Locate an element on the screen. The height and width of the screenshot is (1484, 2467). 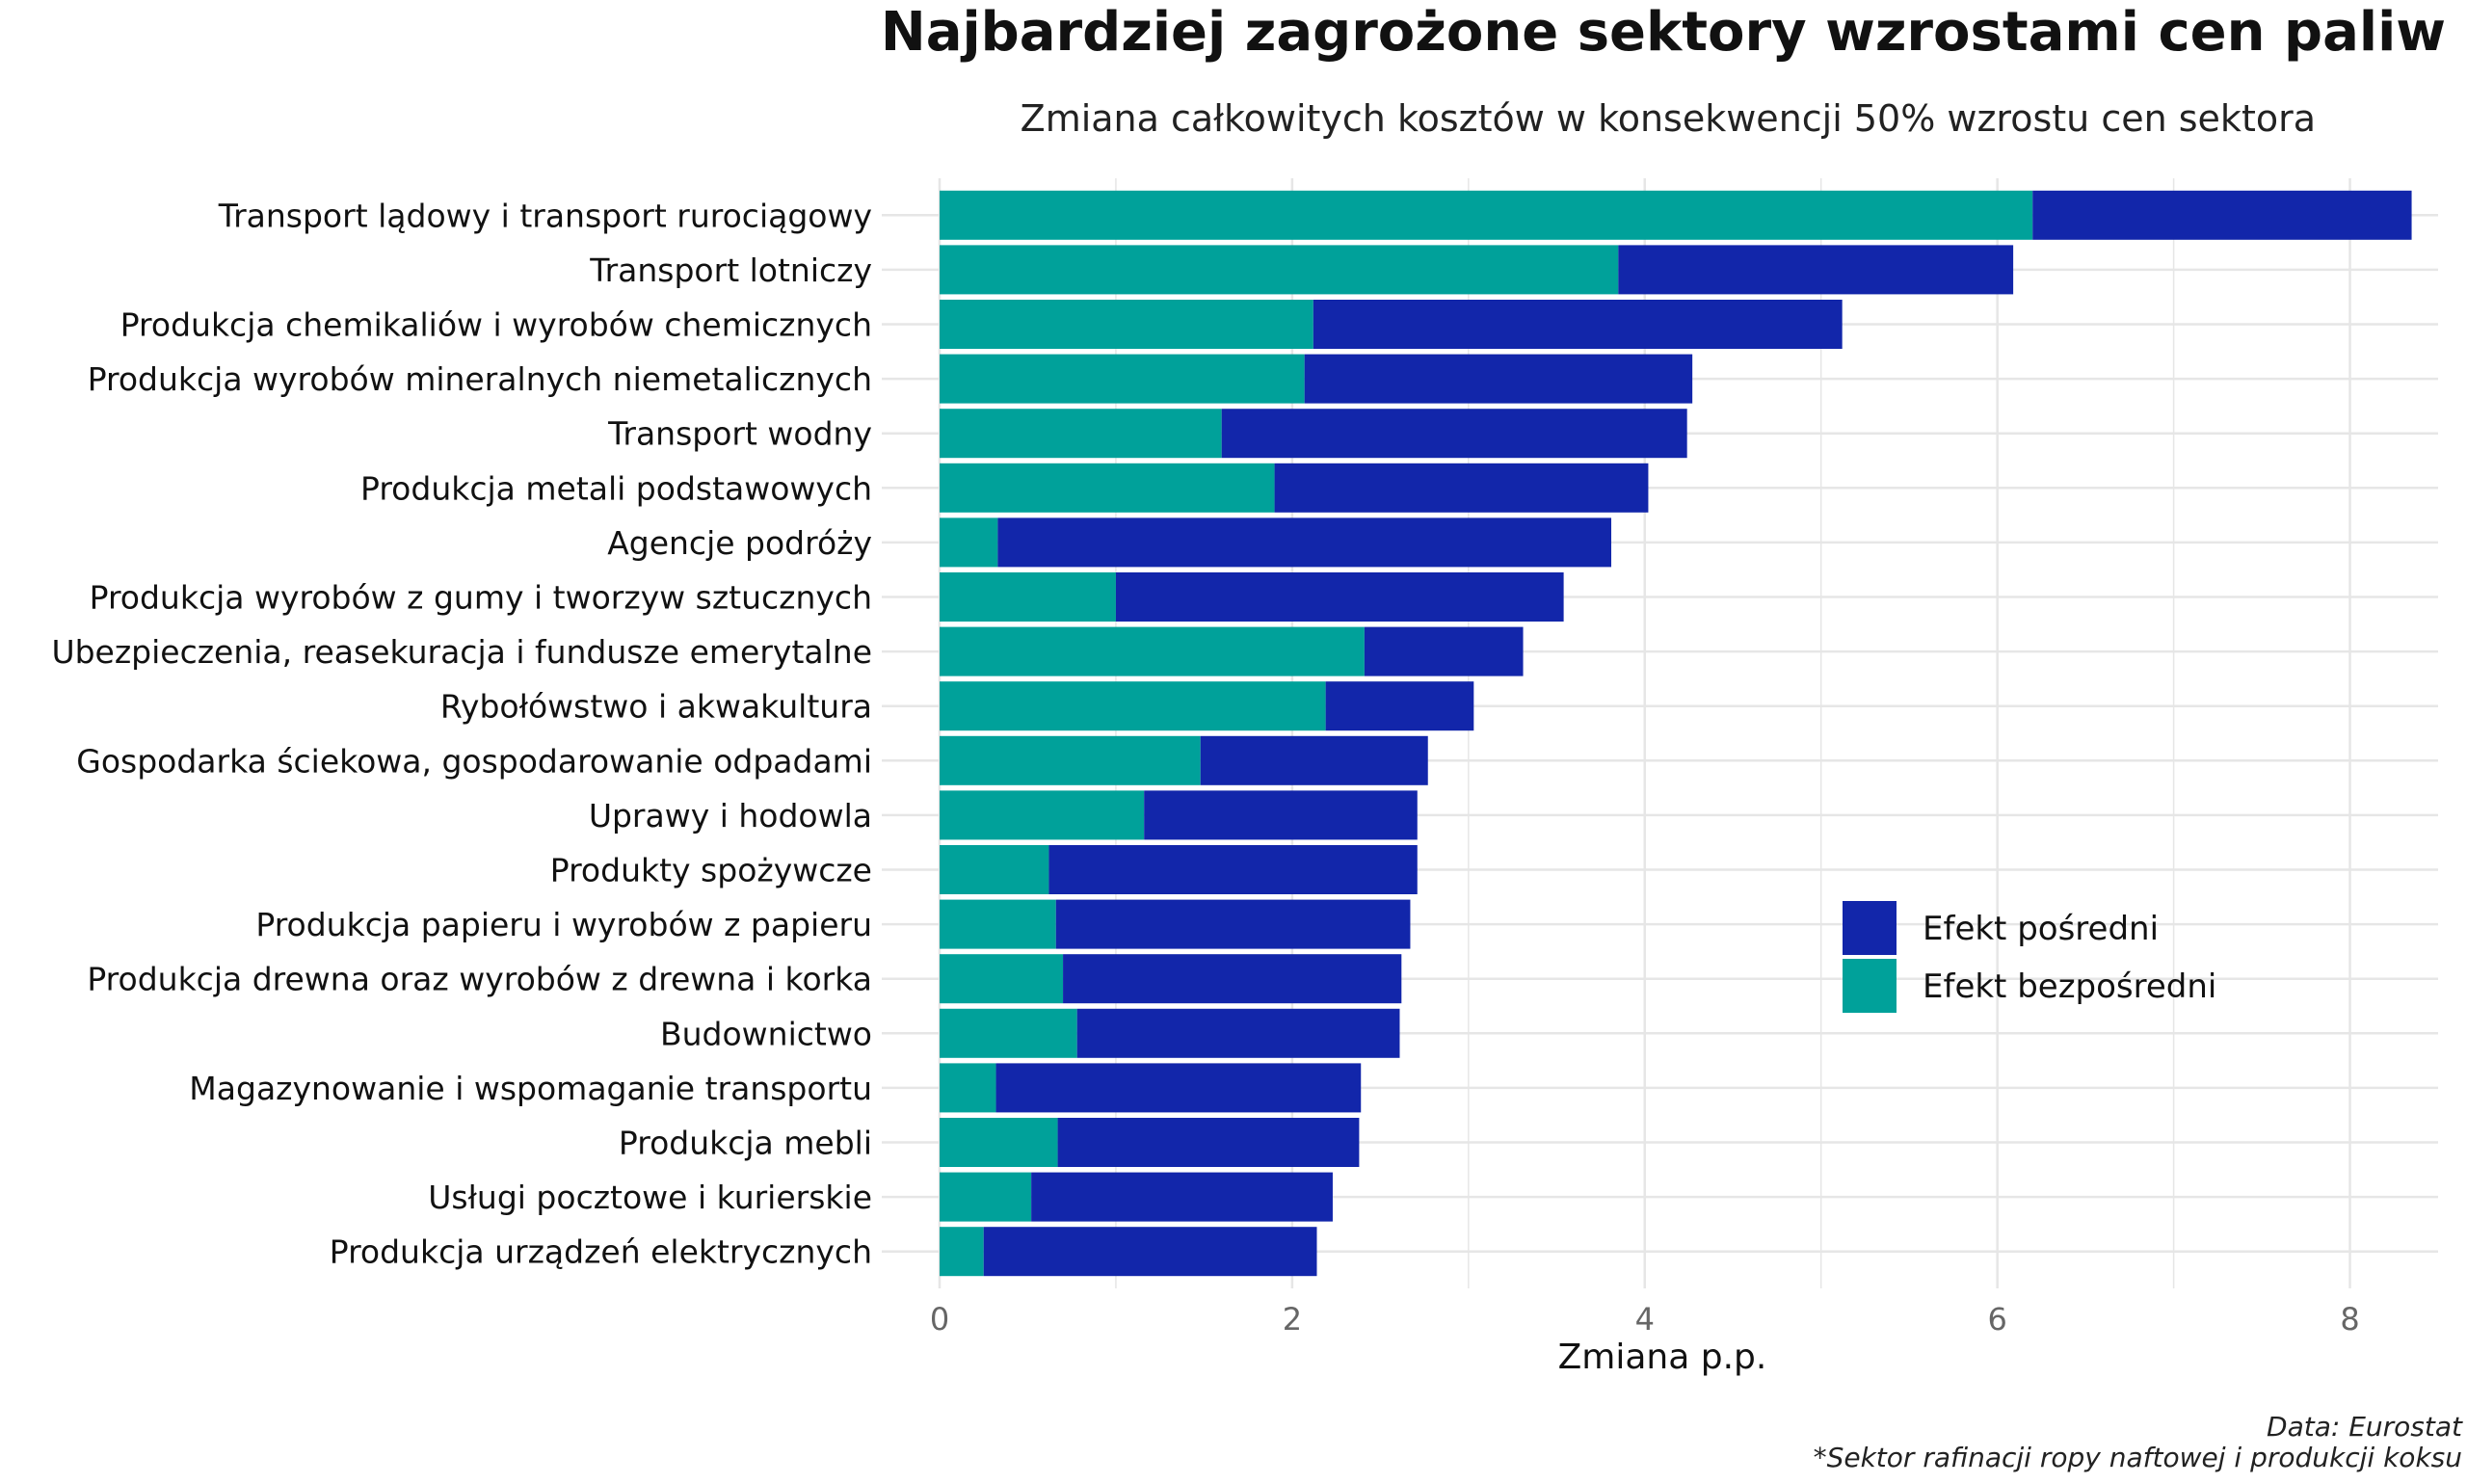
y-tick-label: Budownictwo is located at coordinates (766, 1033).